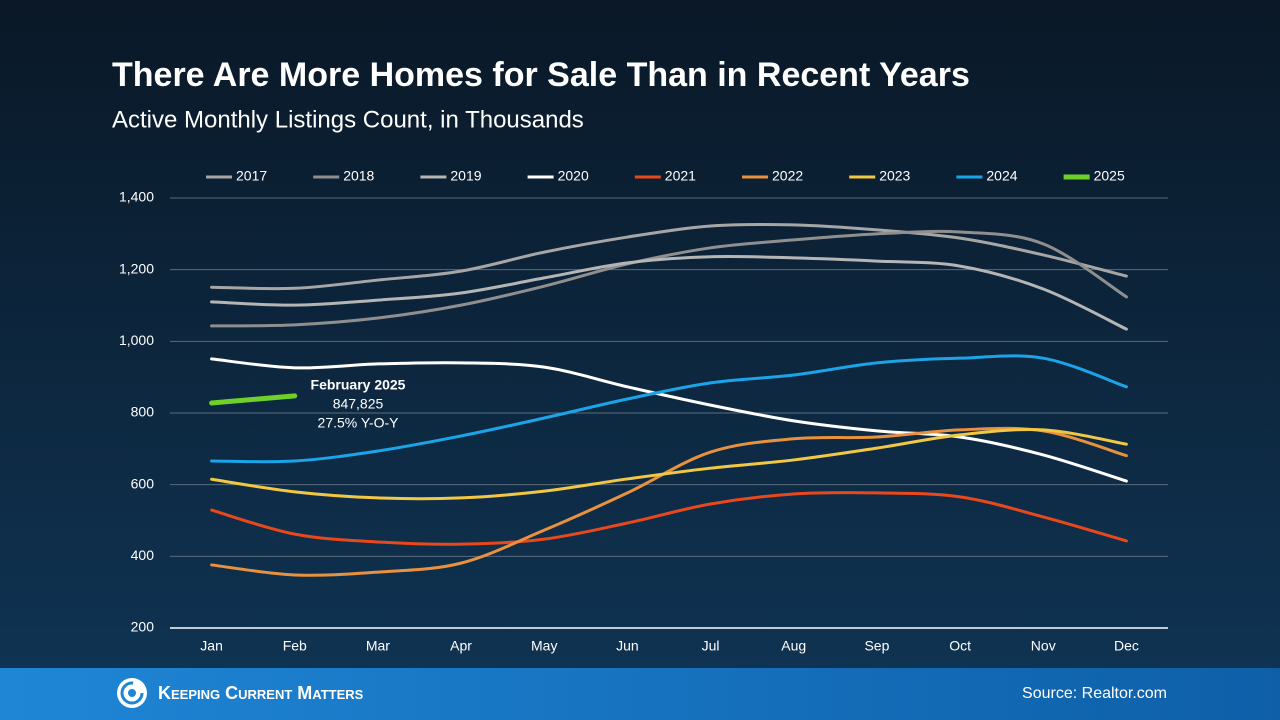 The height and width of the screenshot is (720, 1280). Describe the element at coordinates (136, 197) in the screenshot. I see `y-tick-label: 1,400` at that location.